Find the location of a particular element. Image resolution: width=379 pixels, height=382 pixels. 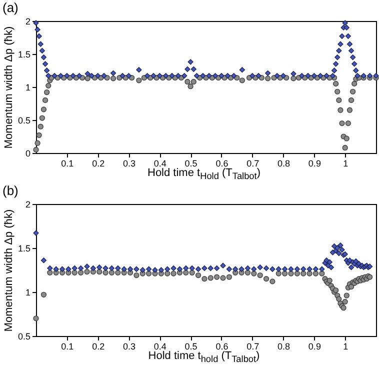

y-tick-label: 0 is located at coordinates (27, 153).